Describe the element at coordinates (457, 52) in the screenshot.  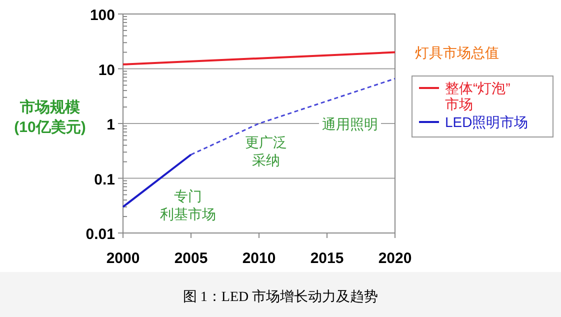
I see `annotation: 灯具市场总值` at that location.